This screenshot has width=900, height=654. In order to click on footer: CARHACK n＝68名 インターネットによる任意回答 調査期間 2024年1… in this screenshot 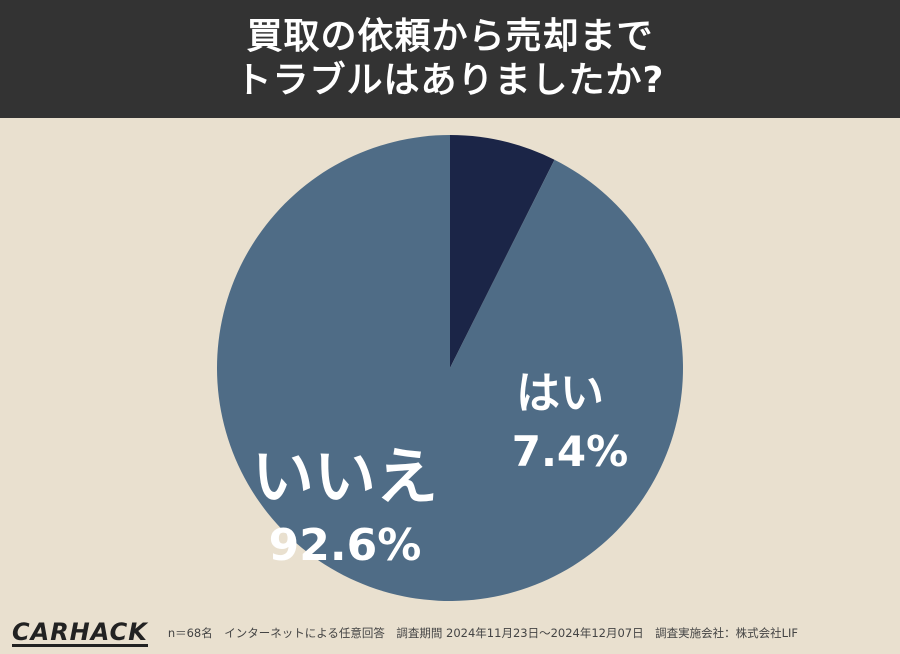, I will do `click(450, 633)`.